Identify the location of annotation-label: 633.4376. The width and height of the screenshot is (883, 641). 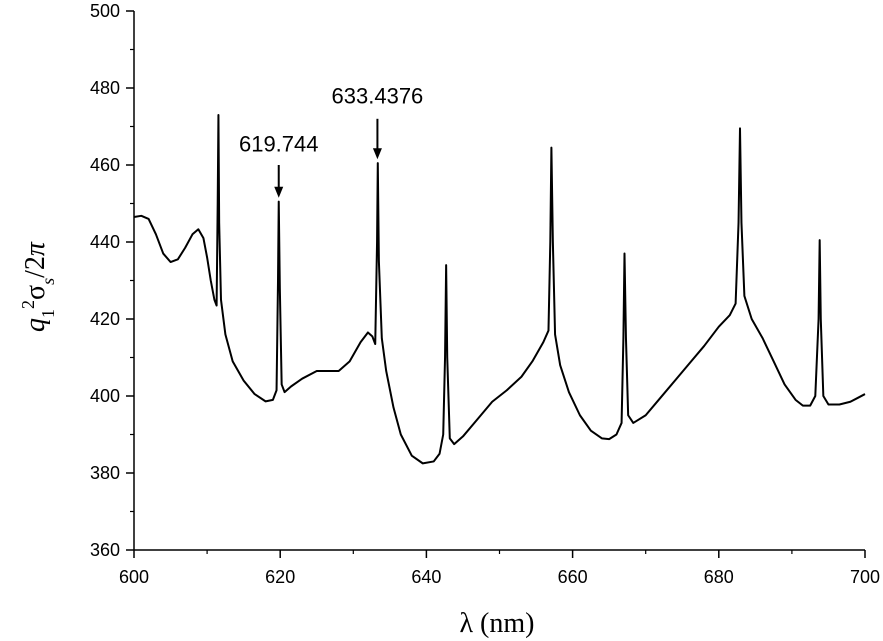
(378, 95).